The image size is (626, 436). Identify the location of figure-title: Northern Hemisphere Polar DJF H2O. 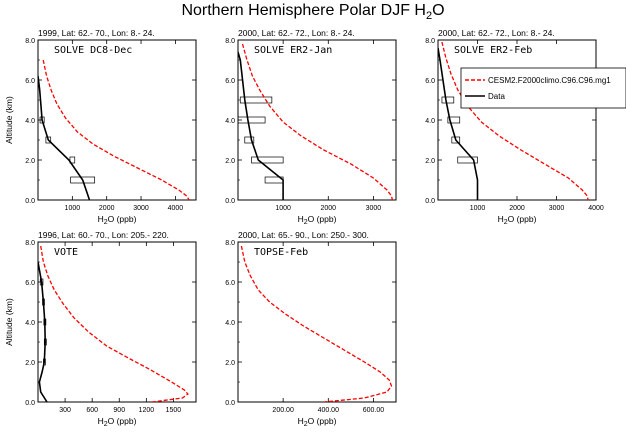
(313, 12).